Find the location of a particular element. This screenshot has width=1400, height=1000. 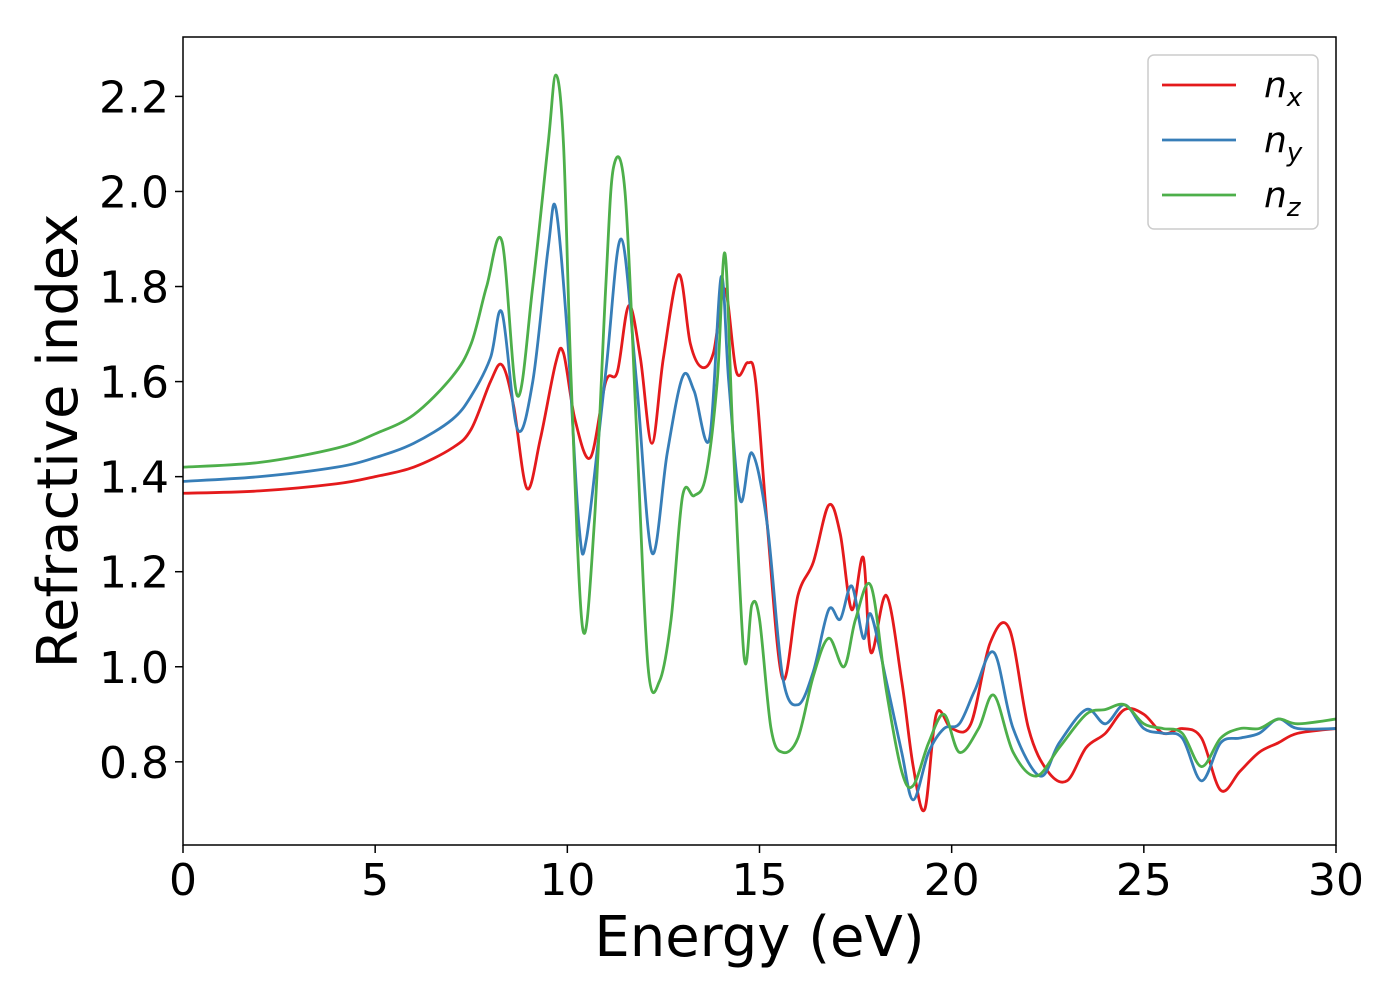

y-tick-label: 2.2 is located at coordinates (134, 97).